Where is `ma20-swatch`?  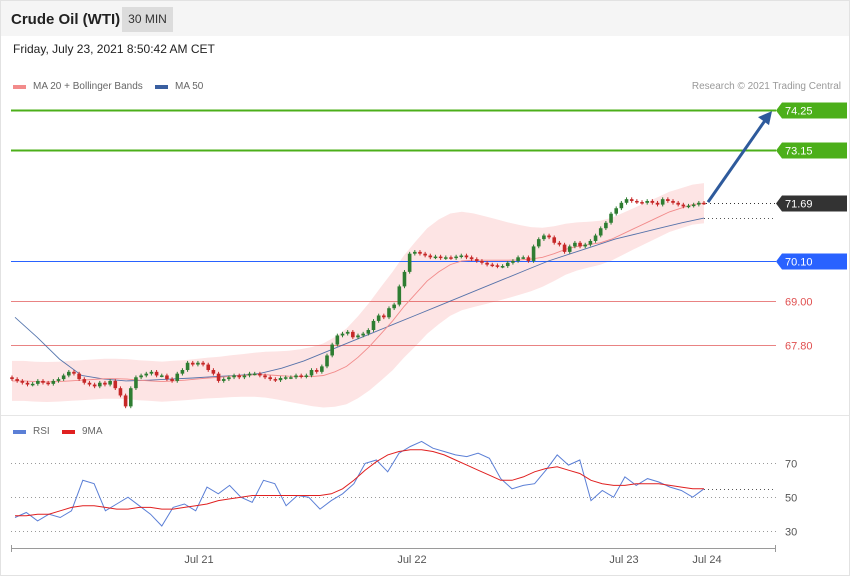 ma20-swatch is located at coordinates (19, 86).